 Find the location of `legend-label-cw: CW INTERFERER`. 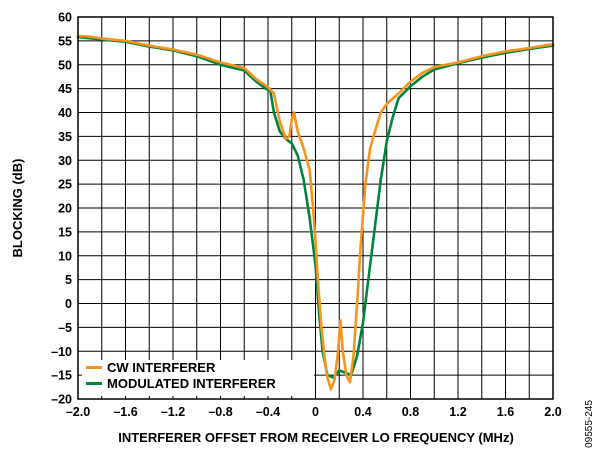

legend-label-cw: CW INTERFERER is located at coordinates (161, 367).